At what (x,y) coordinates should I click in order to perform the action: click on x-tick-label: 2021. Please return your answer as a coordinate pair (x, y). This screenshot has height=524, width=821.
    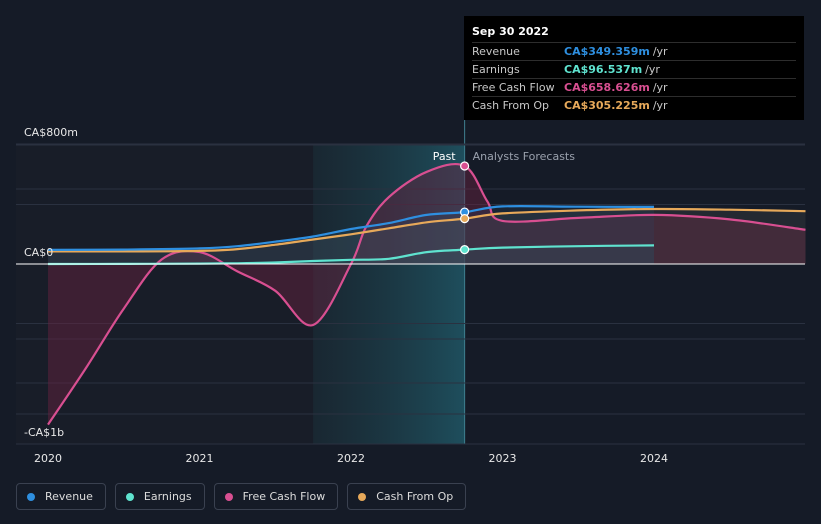
    Looking at the image, I should click on (200, 458).